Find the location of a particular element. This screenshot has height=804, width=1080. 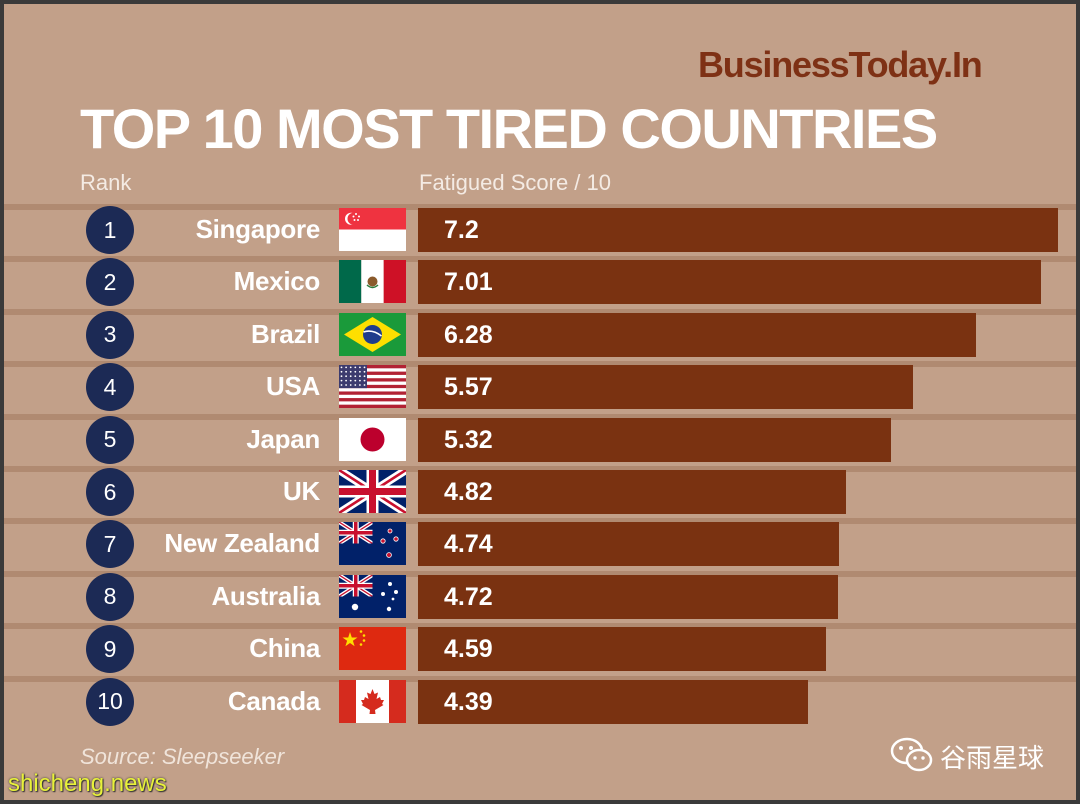

country-label: Singapore is located at coordinates (258, 229).